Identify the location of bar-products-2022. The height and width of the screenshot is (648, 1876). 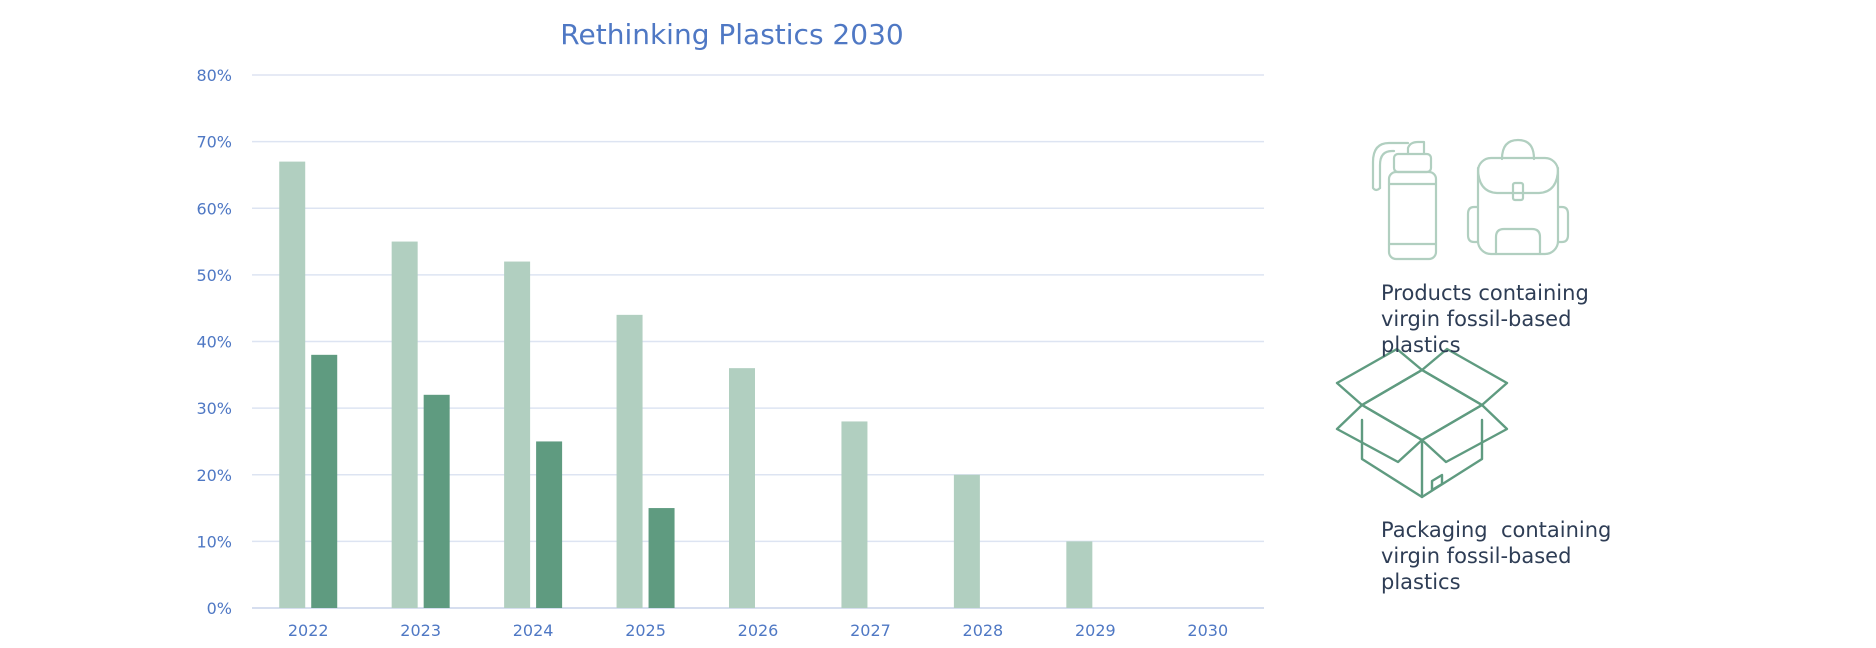
(292, 385).